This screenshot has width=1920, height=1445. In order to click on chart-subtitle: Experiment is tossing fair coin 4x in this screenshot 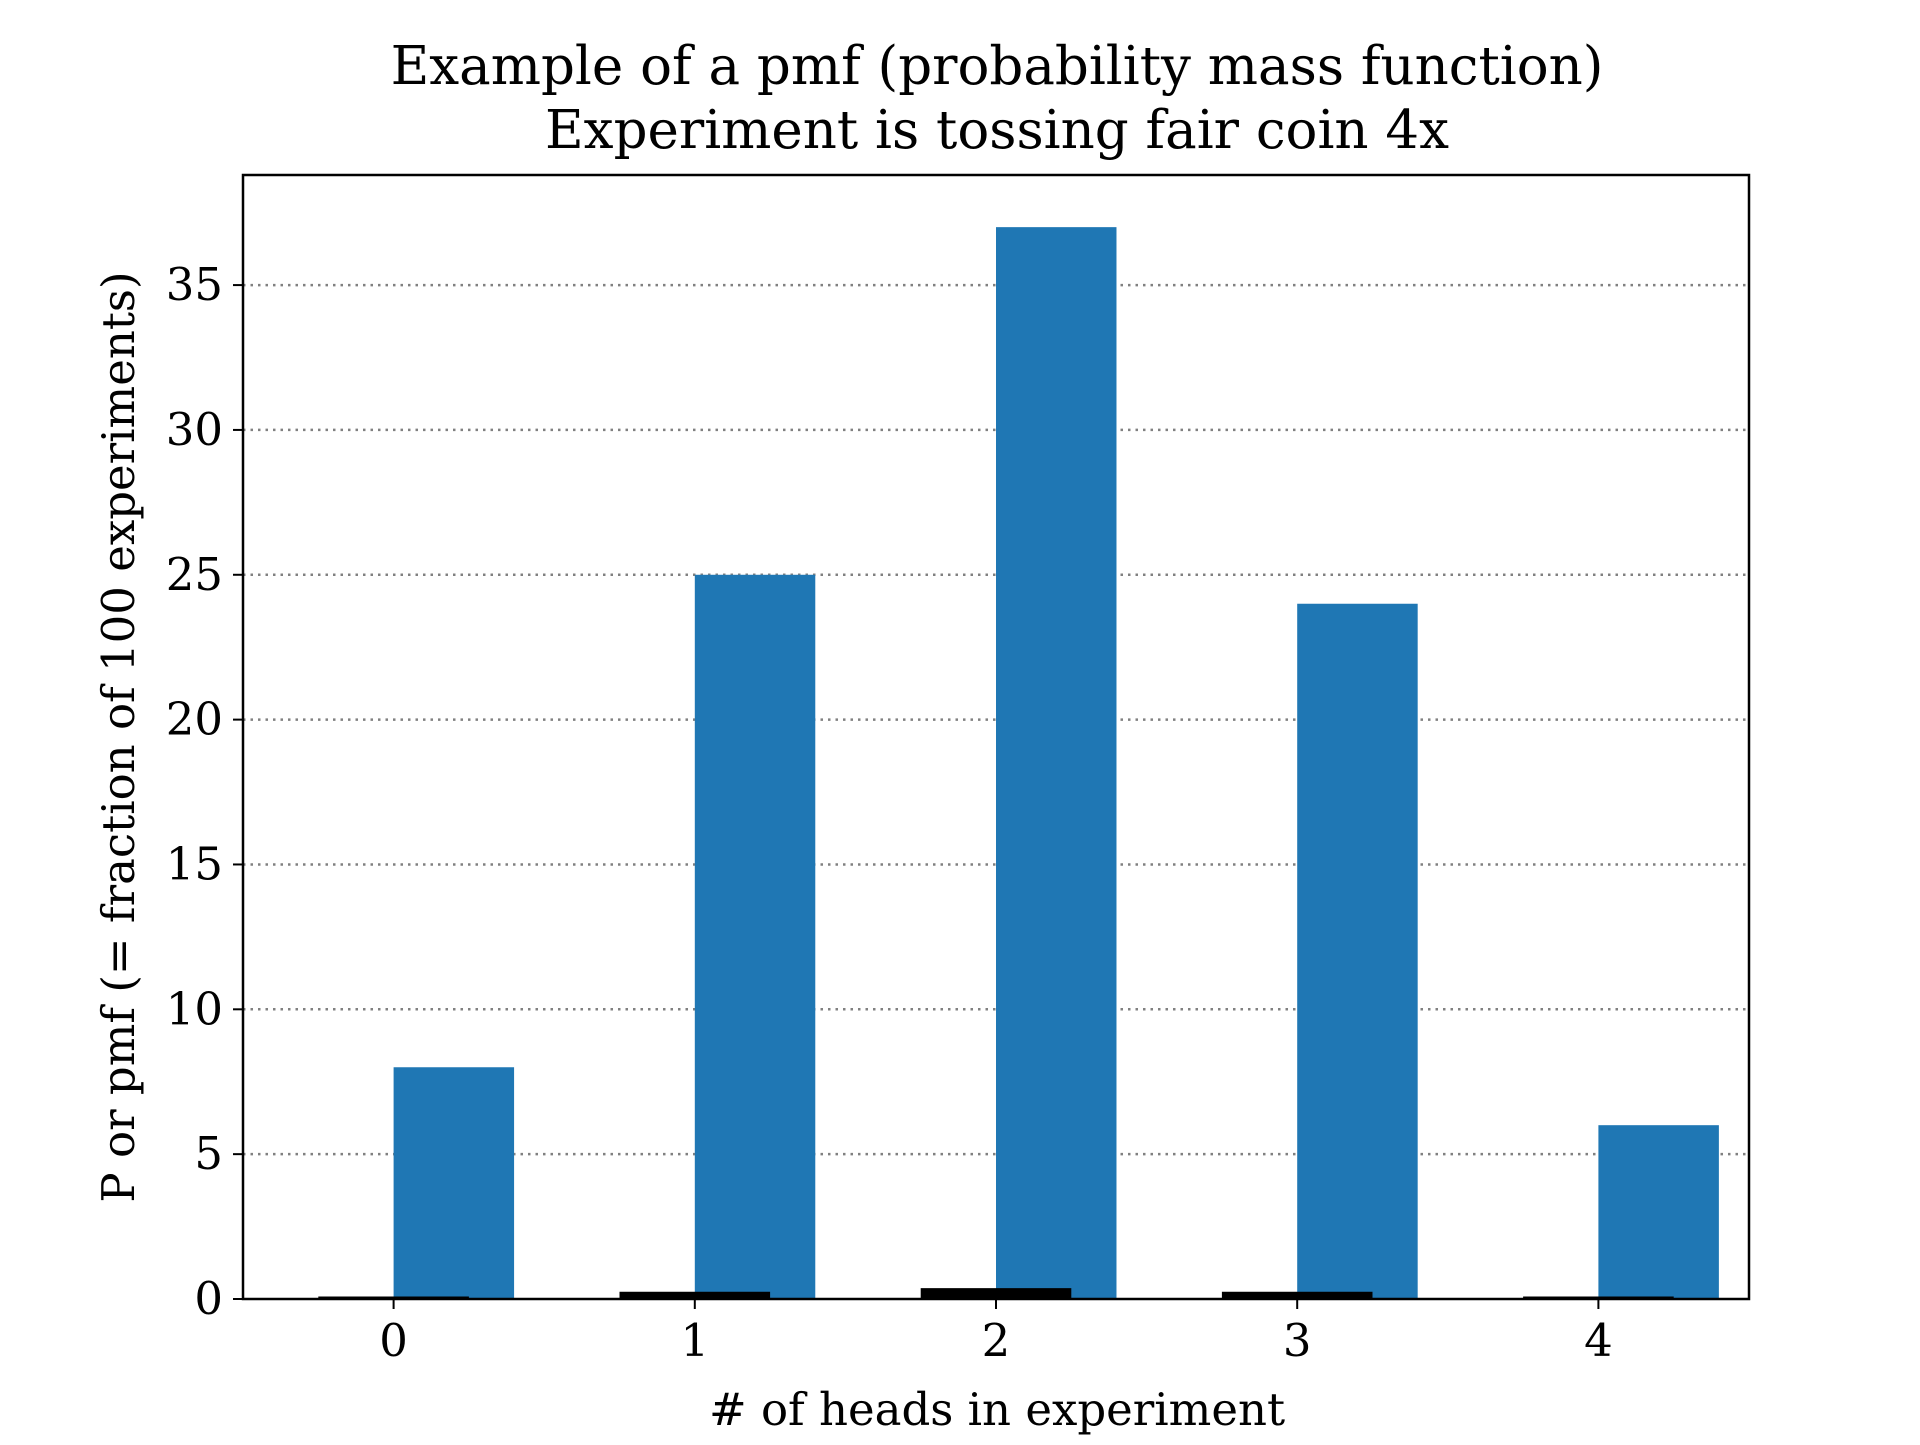, I will do `click(997, 130)`.